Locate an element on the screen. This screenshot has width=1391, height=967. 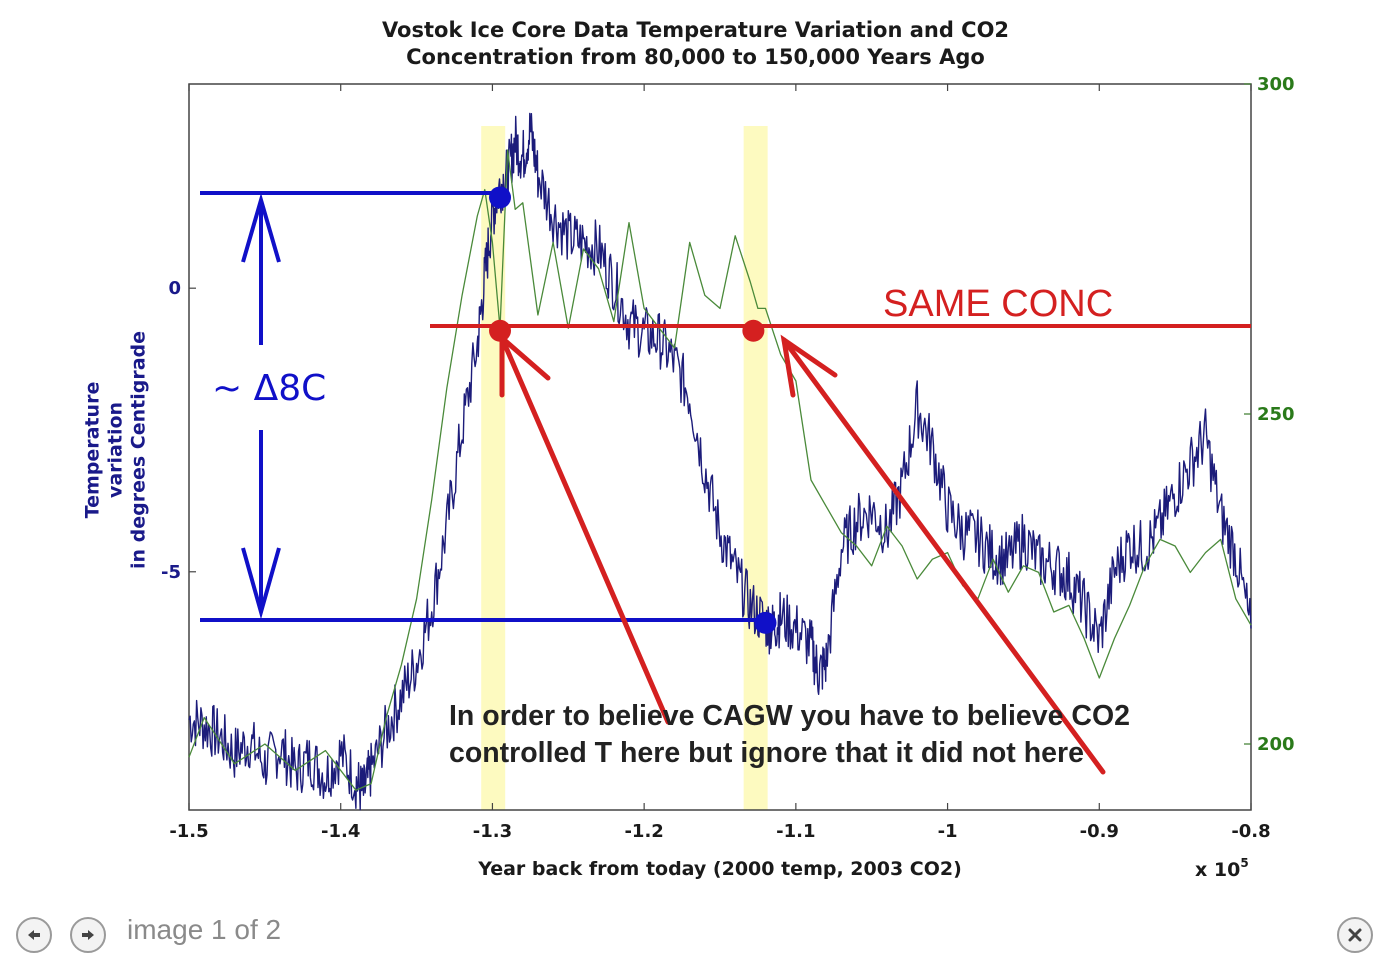
left-arrow-icon is located at coordinates (34, 935).